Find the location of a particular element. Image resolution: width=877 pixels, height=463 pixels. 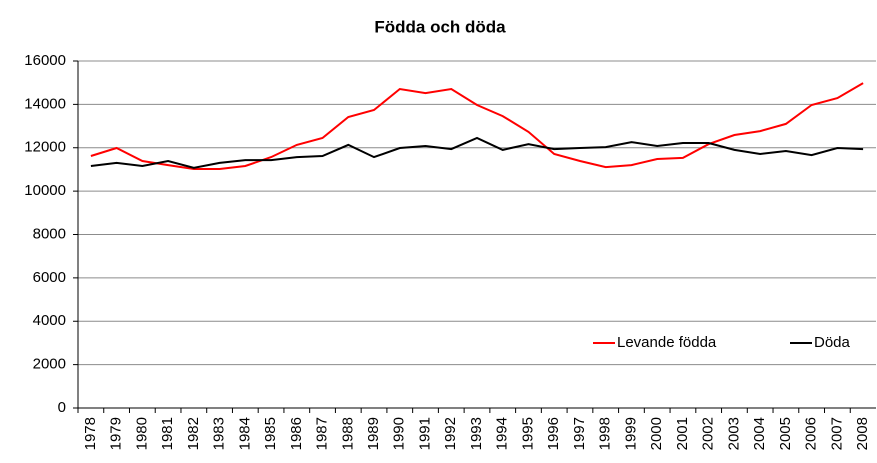

x-tick-label: 1989 is located at coordinates (373, 433).